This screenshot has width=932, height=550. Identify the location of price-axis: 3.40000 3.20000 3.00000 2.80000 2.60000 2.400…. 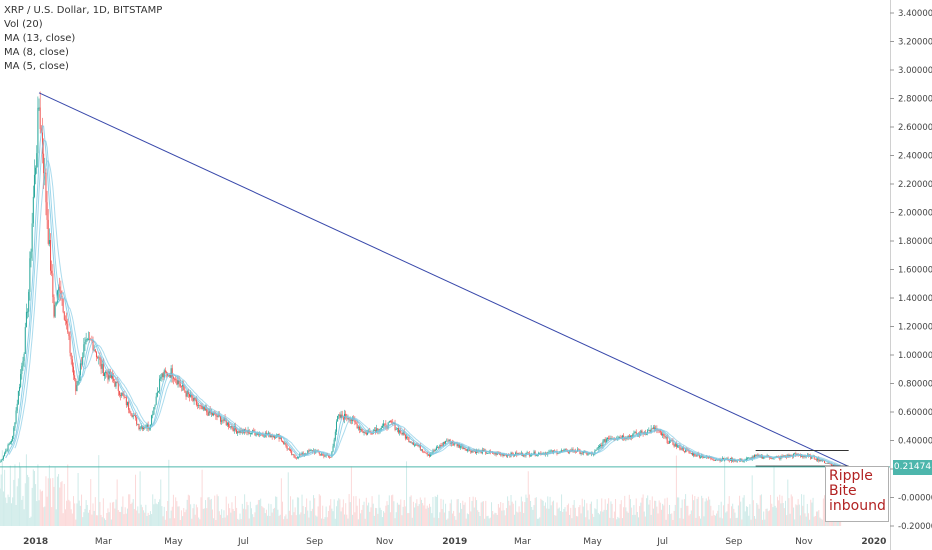
(911, 275).